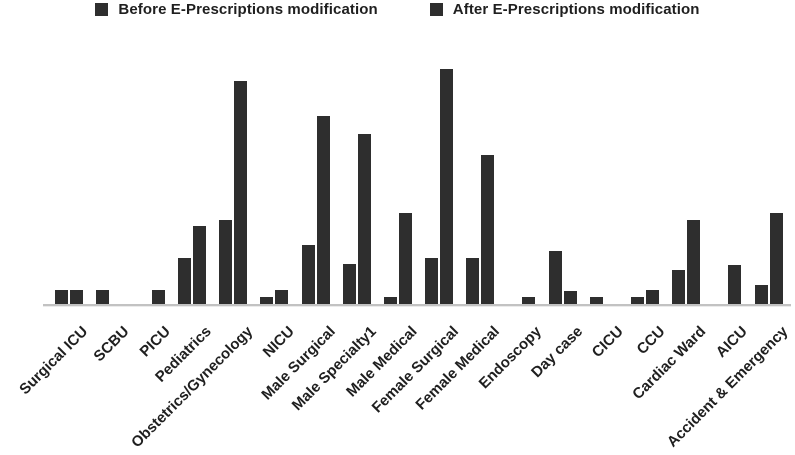  Describe the element at coordinates (102, 9) in the screenshot. I see `legend-swatch-before-icon` at that location.